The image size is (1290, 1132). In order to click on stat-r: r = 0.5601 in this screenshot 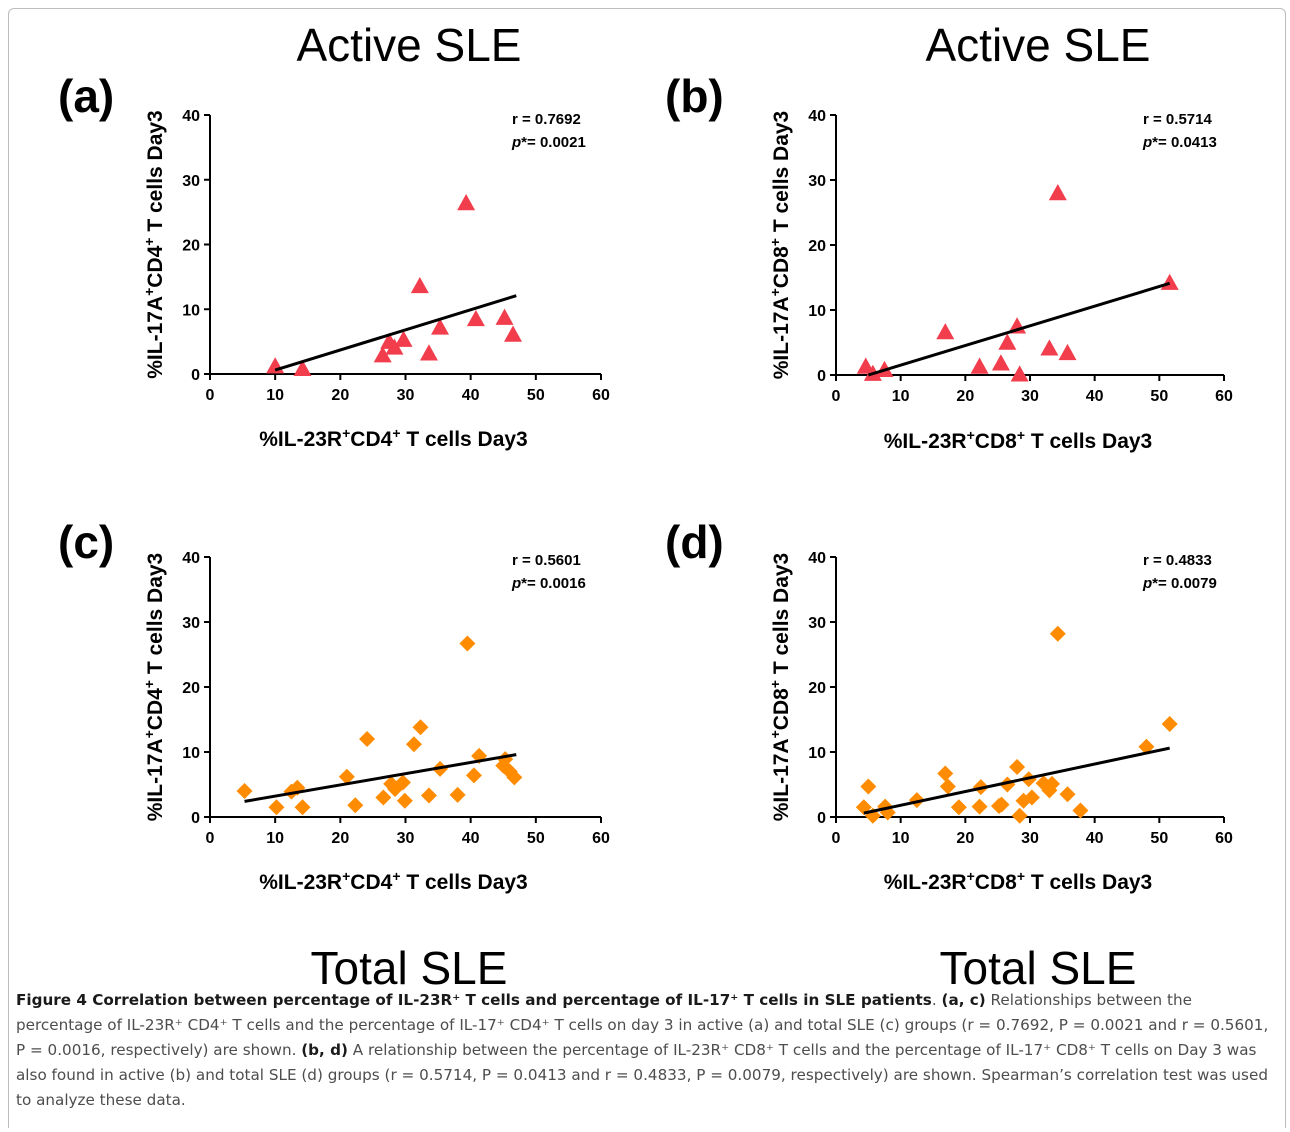, I will do `click(546, 560)`.